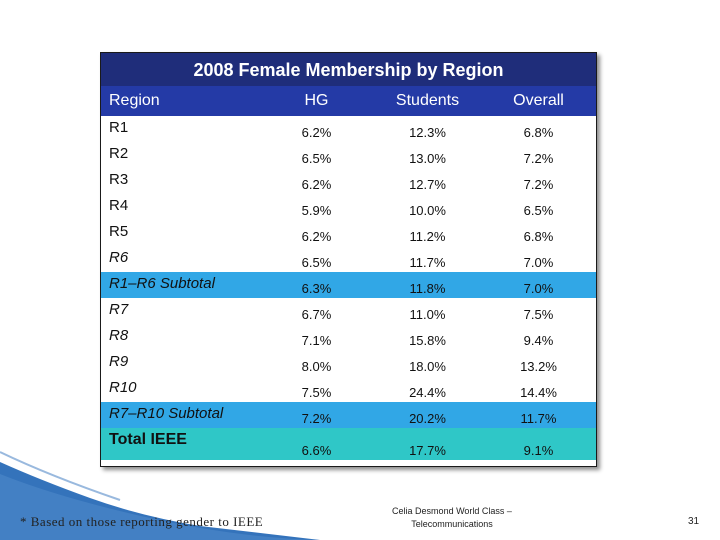 The image size is (720, 540). I want to click on table-row: R5 6.2% 11.2% 6.8%, so click(348, 233).